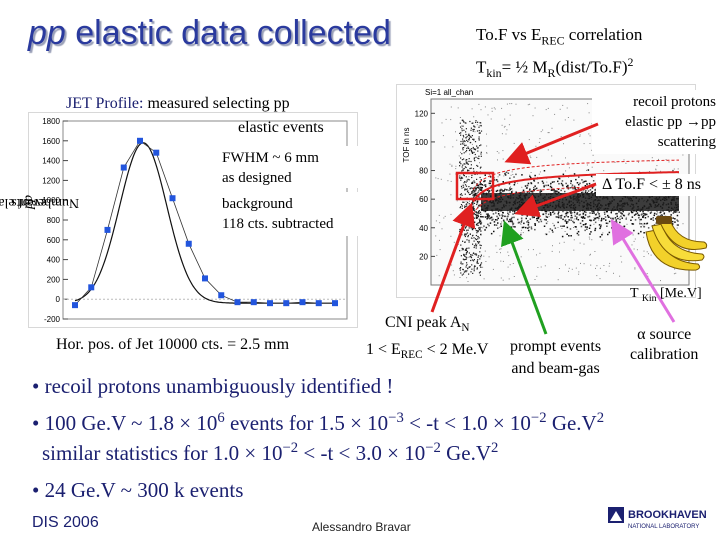  What do you see at coordinates (556, 357) in the screenshot?
I see `prompt-events-note: prompt events and beam-gas` at bounding box center [556, 357].